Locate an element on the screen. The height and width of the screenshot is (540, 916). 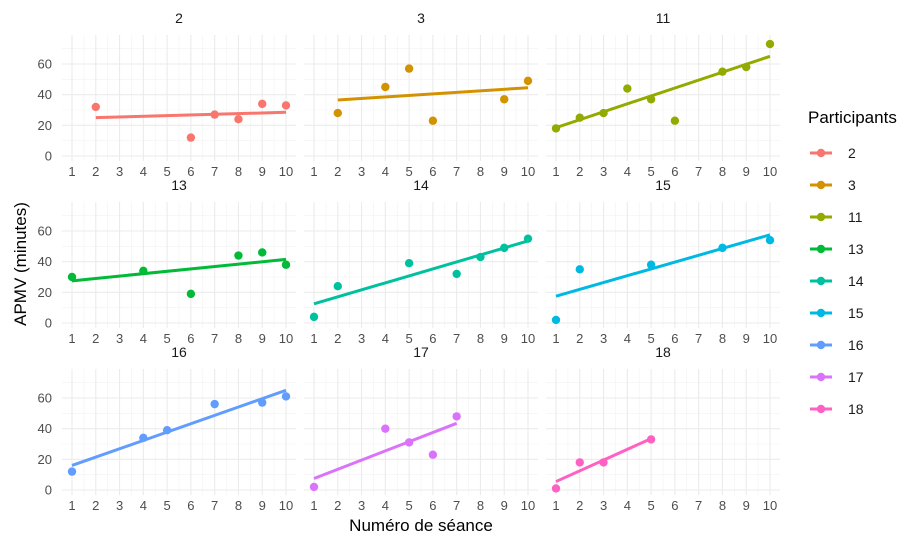
legend-label-15: 15 is located at coordinates (856, 313).